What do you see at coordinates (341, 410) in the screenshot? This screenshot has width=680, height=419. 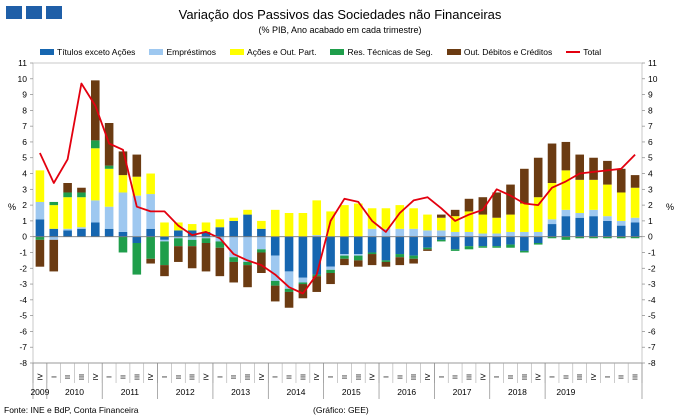 I see `chart-credit: (Gráfico: GEE)` at bounding box center [341, 410].